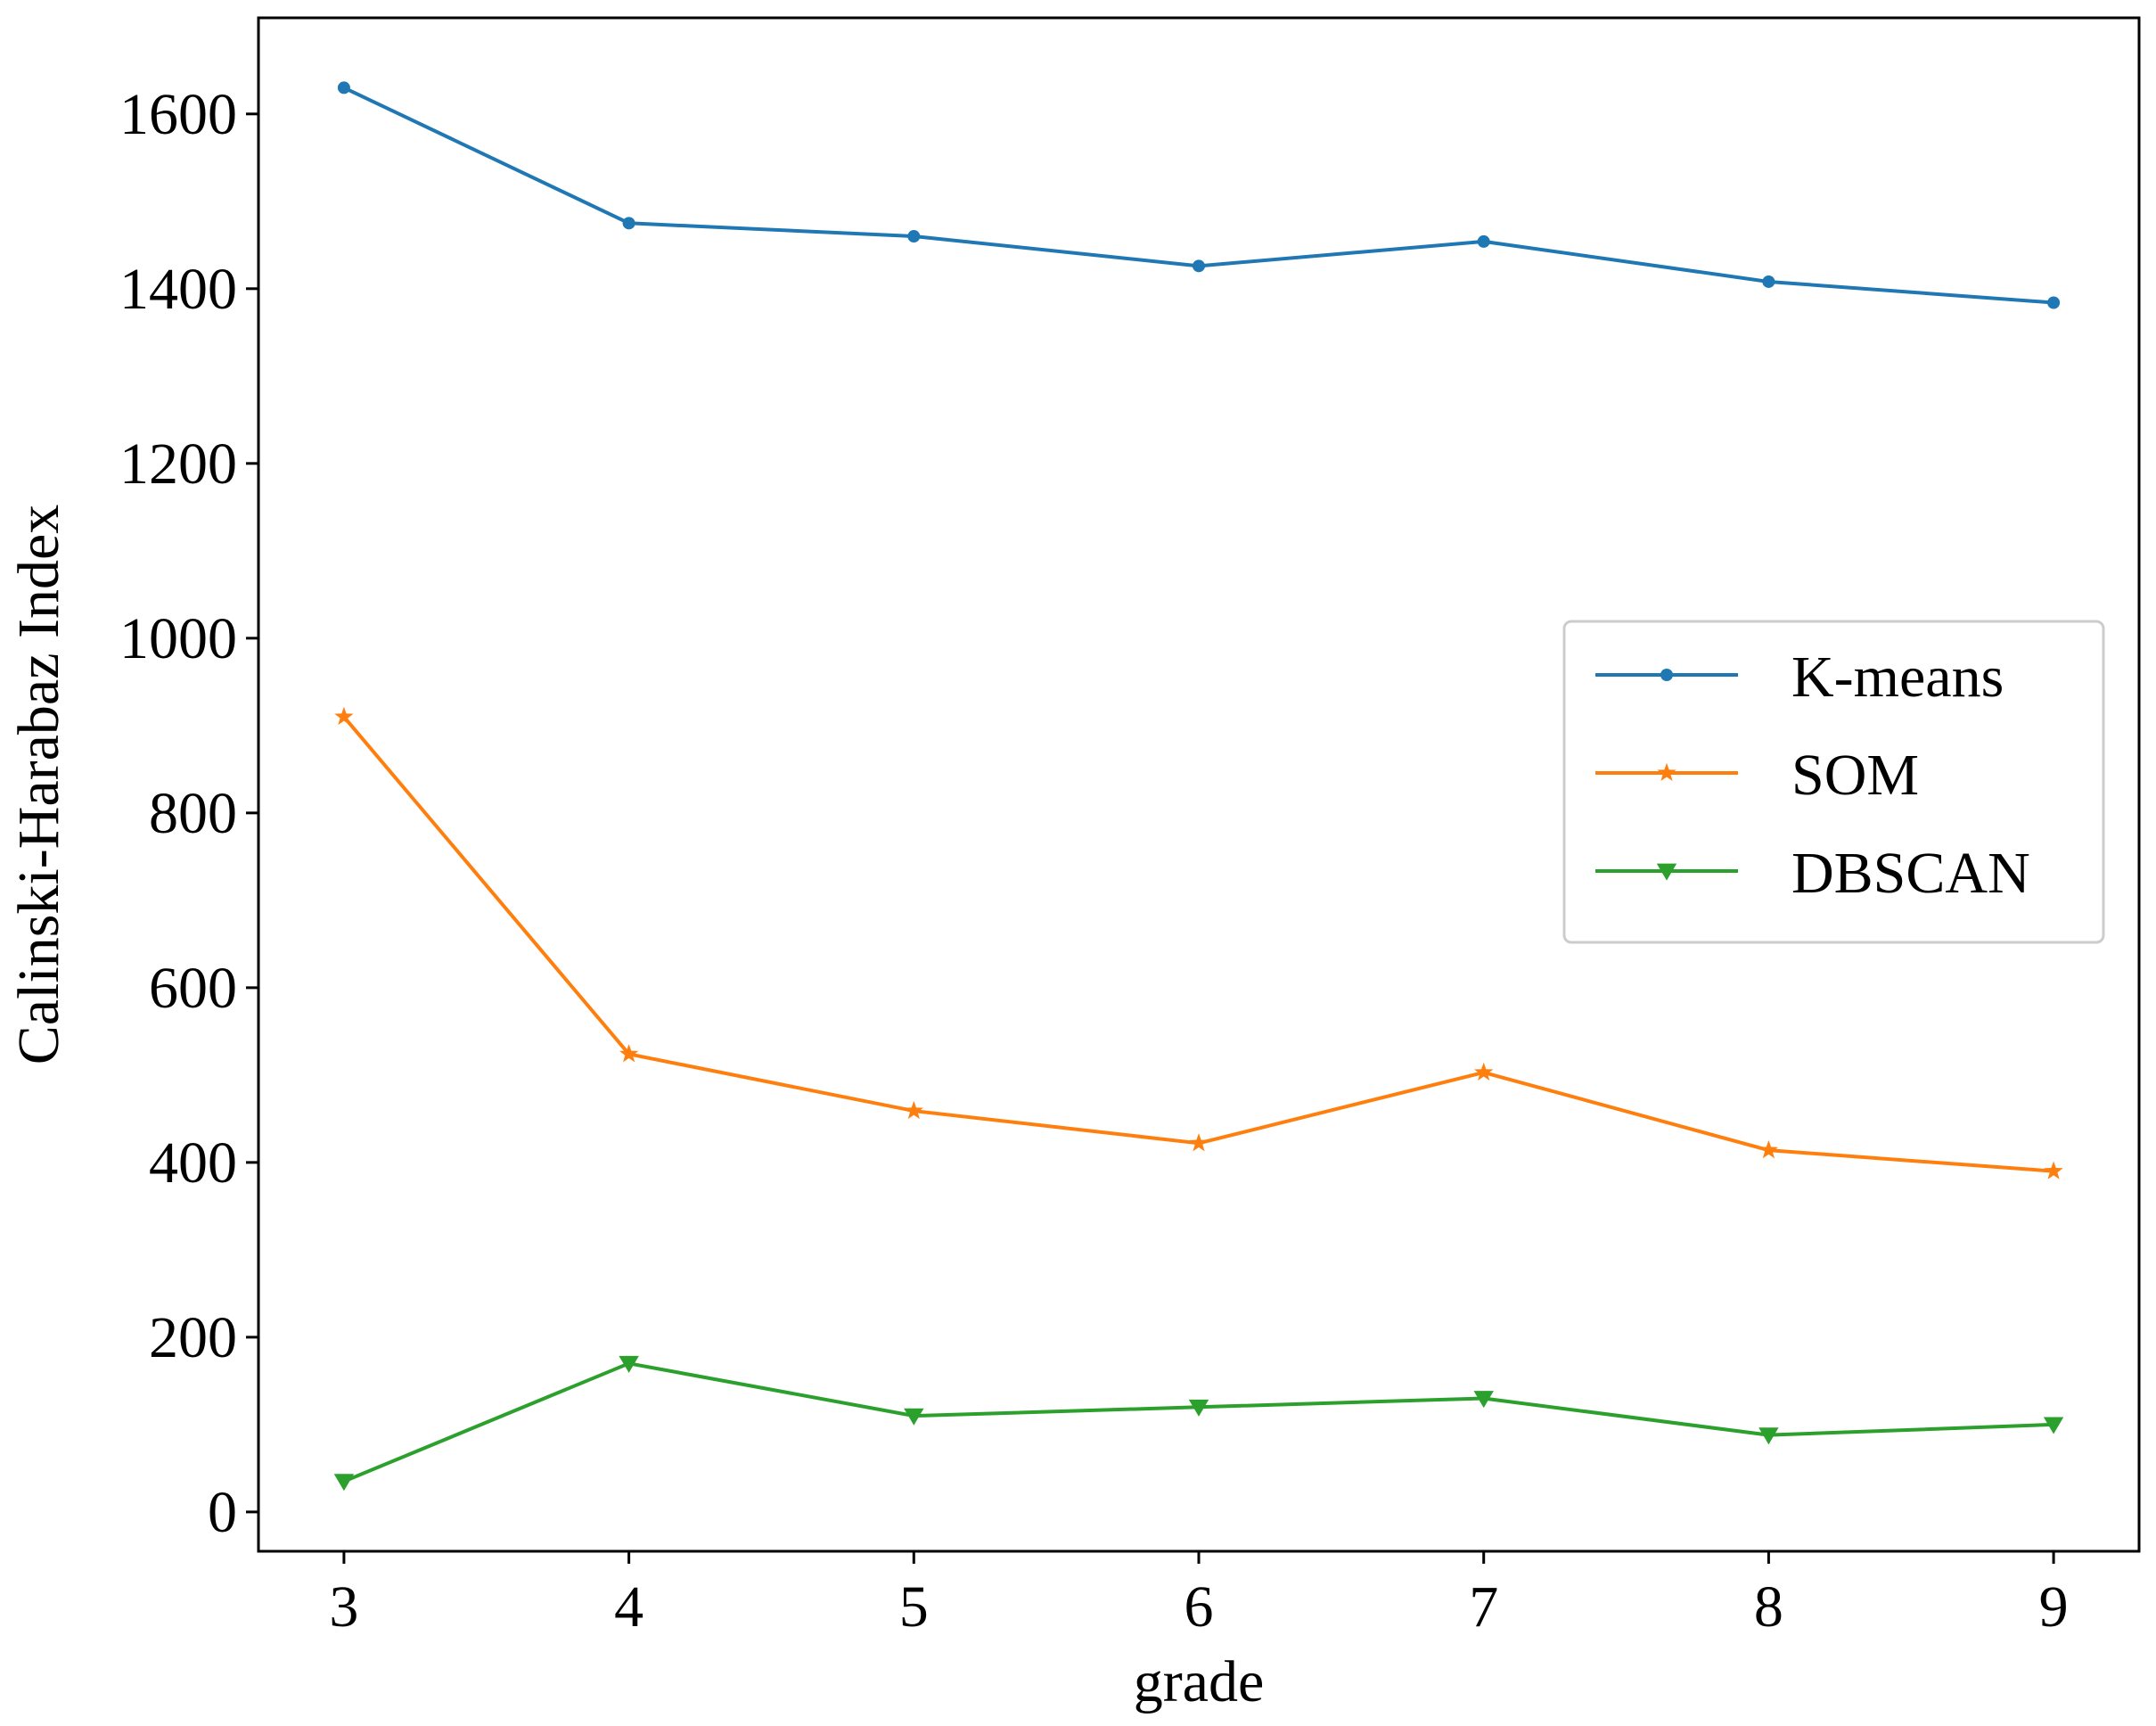 Image resolution: width=2156 pixels, height=1726 pixels. I want to click on x-tick-label: 4, so click(629, 1607).